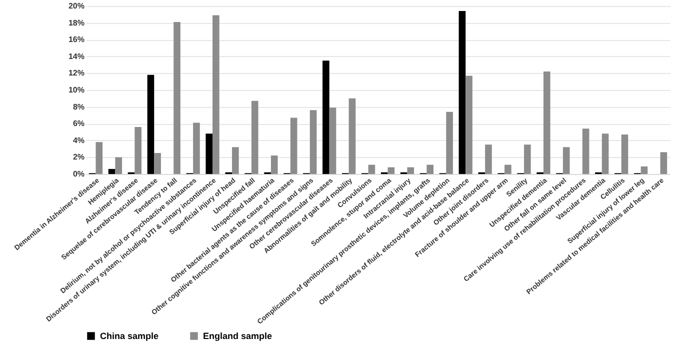  I want to click on y-tick-label: 6%, so click(78, 123).